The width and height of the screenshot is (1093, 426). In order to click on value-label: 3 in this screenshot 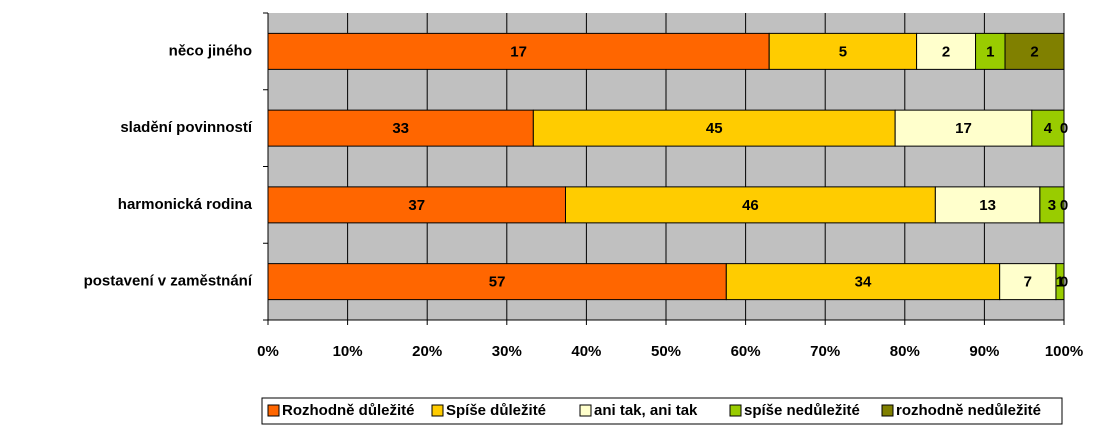, I will do `click(1052, 205)`.